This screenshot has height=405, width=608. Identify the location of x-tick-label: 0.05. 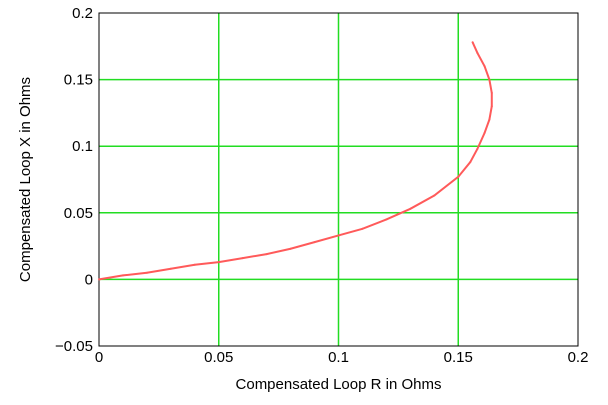
(218, 357).